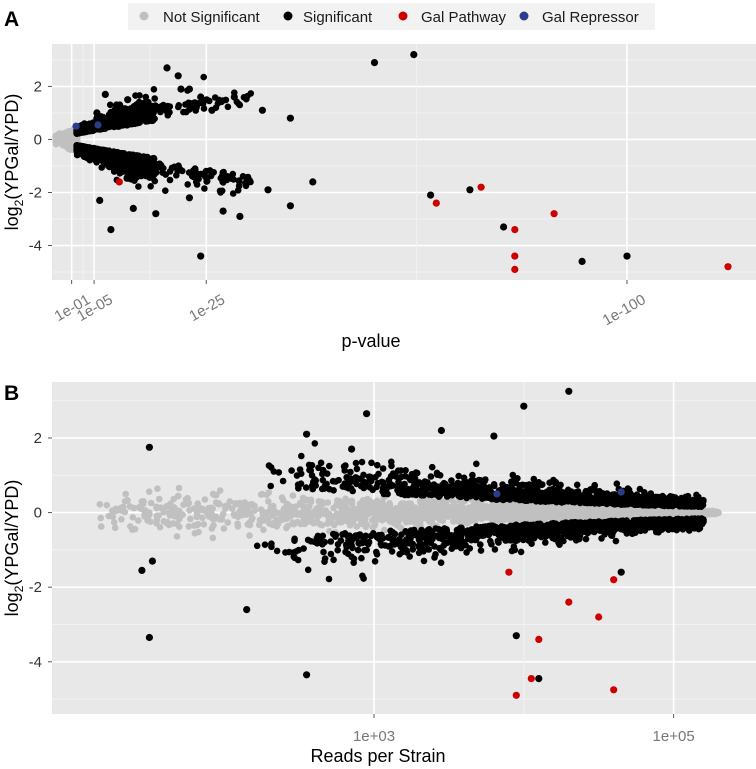  I want to click on legend-key-gal-pathway, so click(403, 16).